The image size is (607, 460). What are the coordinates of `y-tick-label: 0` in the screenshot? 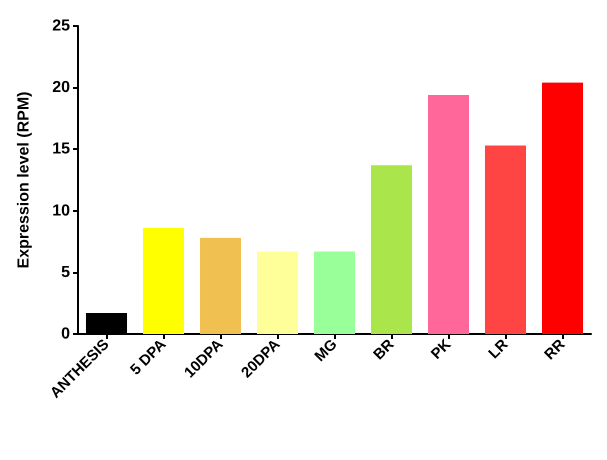 It's located at (65, 334).